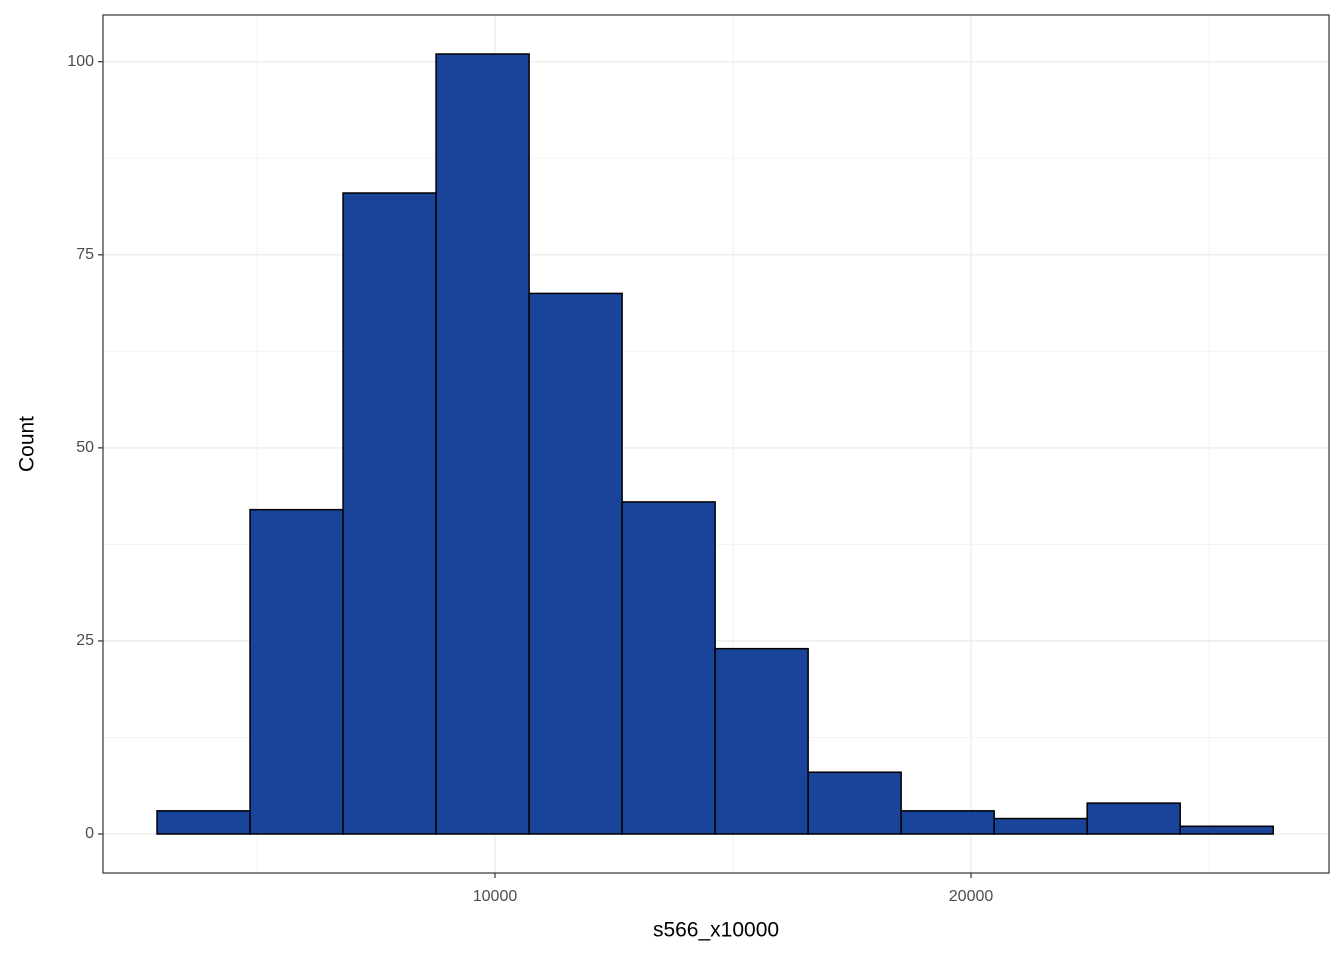 The image size is (1344, 960). What do you see at coordinates (85, 640) in the screenshot?
I see `y-tick-label: 25` at bounding box center [85, 640].